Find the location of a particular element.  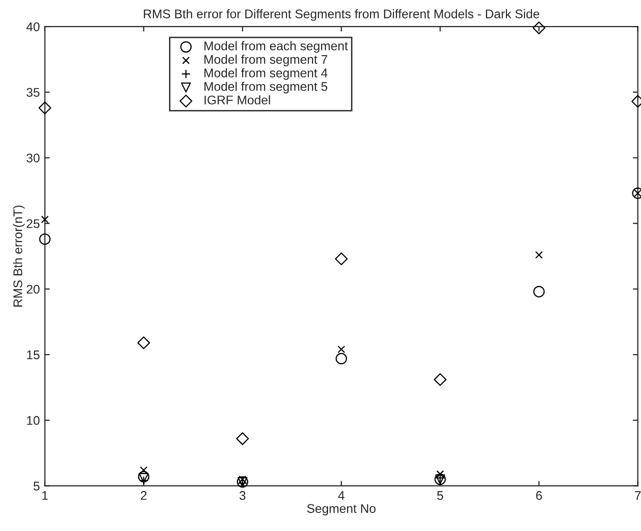

x-tick-label: 4 is located at coordinates (341, 495).